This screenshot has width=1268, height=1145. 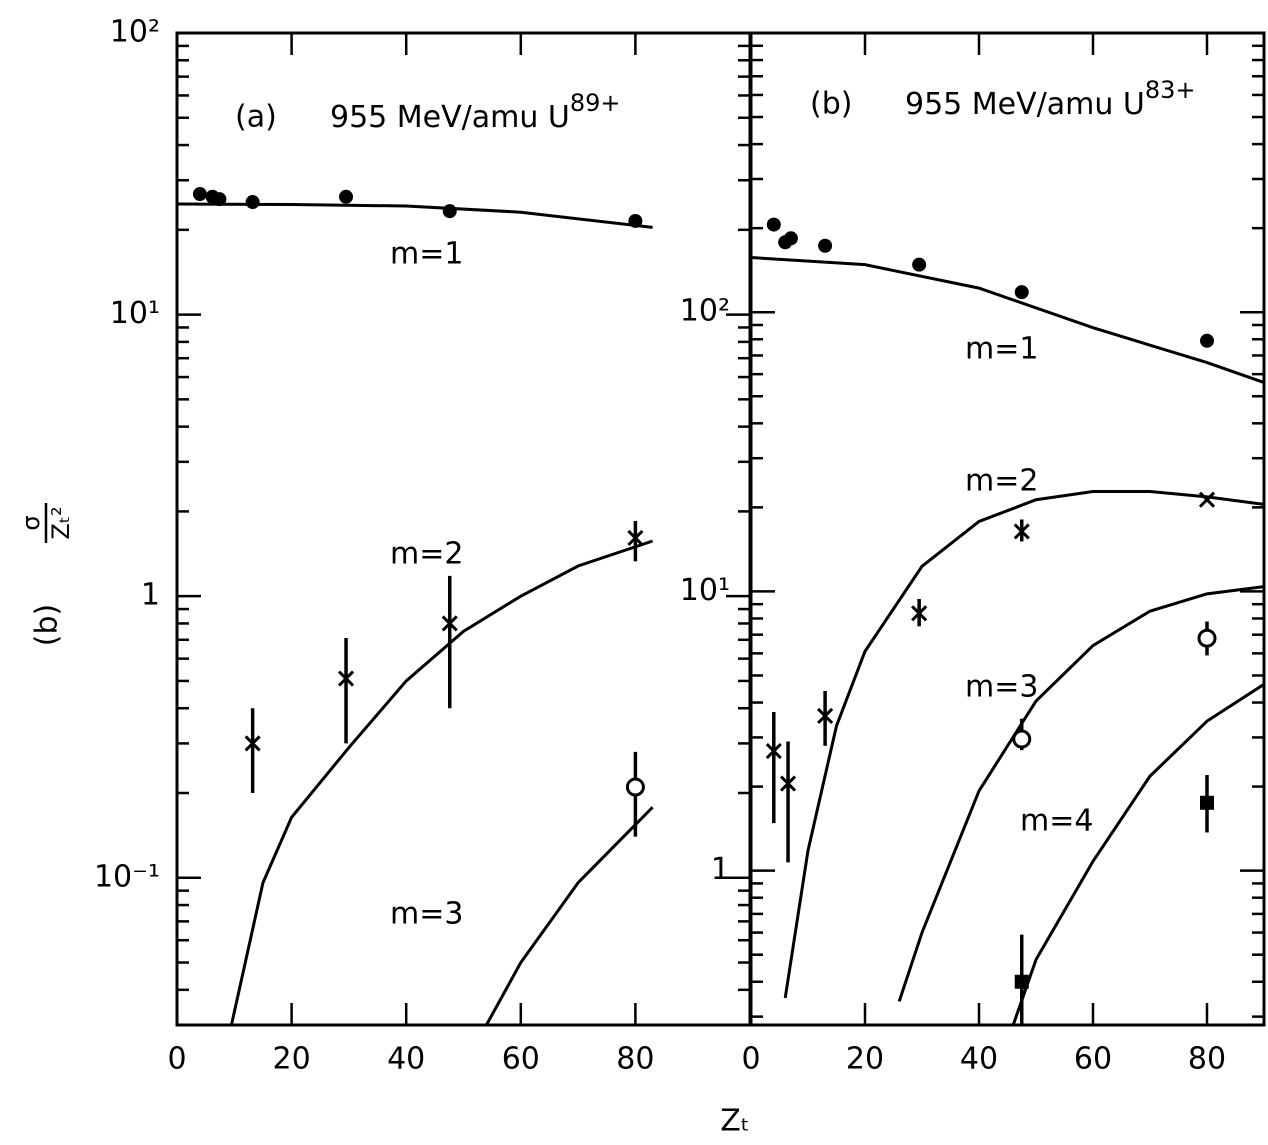 I want to click on y-label-unit: (b), so click(x=47, y=625).